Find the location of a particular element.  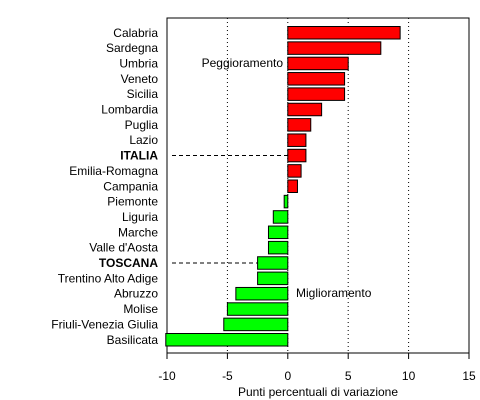

x-tick-label: -5 is located at coordinates (227, 376).